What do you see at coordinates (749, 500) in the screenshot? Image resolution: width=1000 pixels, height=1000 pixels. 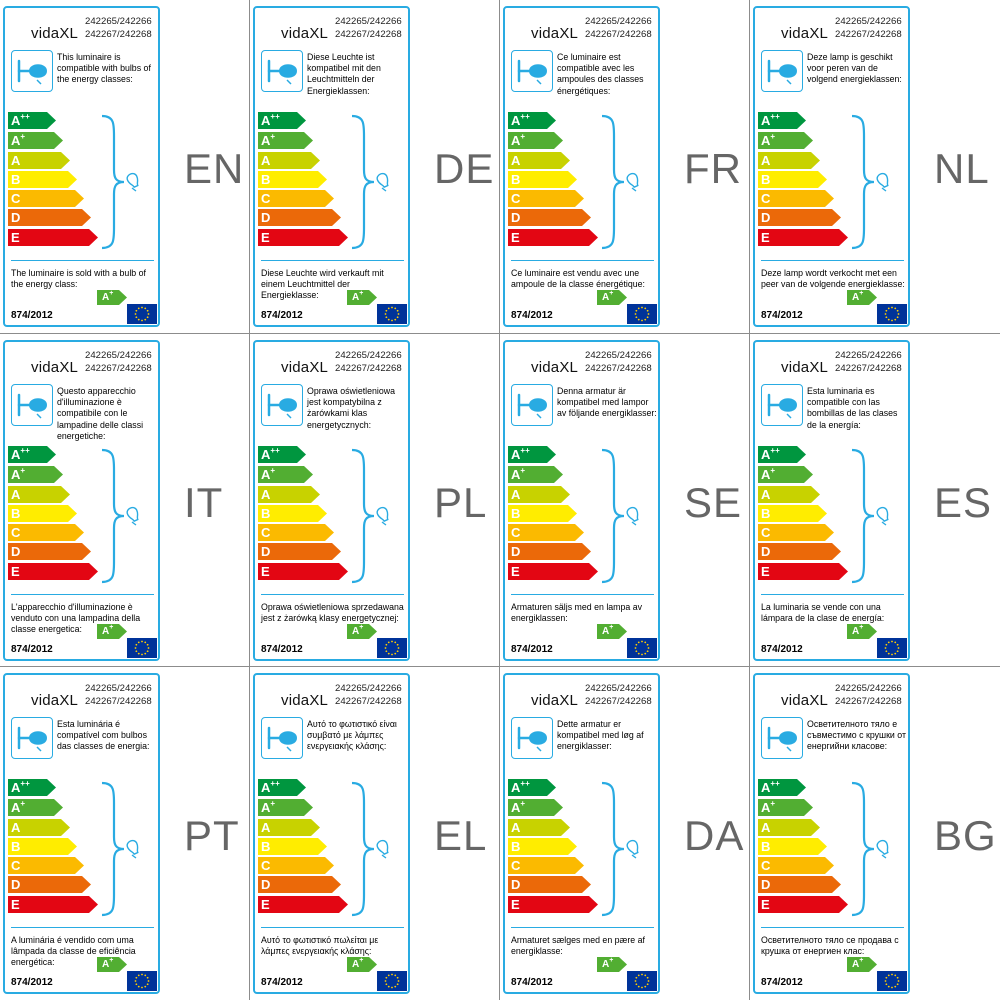 I see `grid-divider` at bounding box center [749, 500].